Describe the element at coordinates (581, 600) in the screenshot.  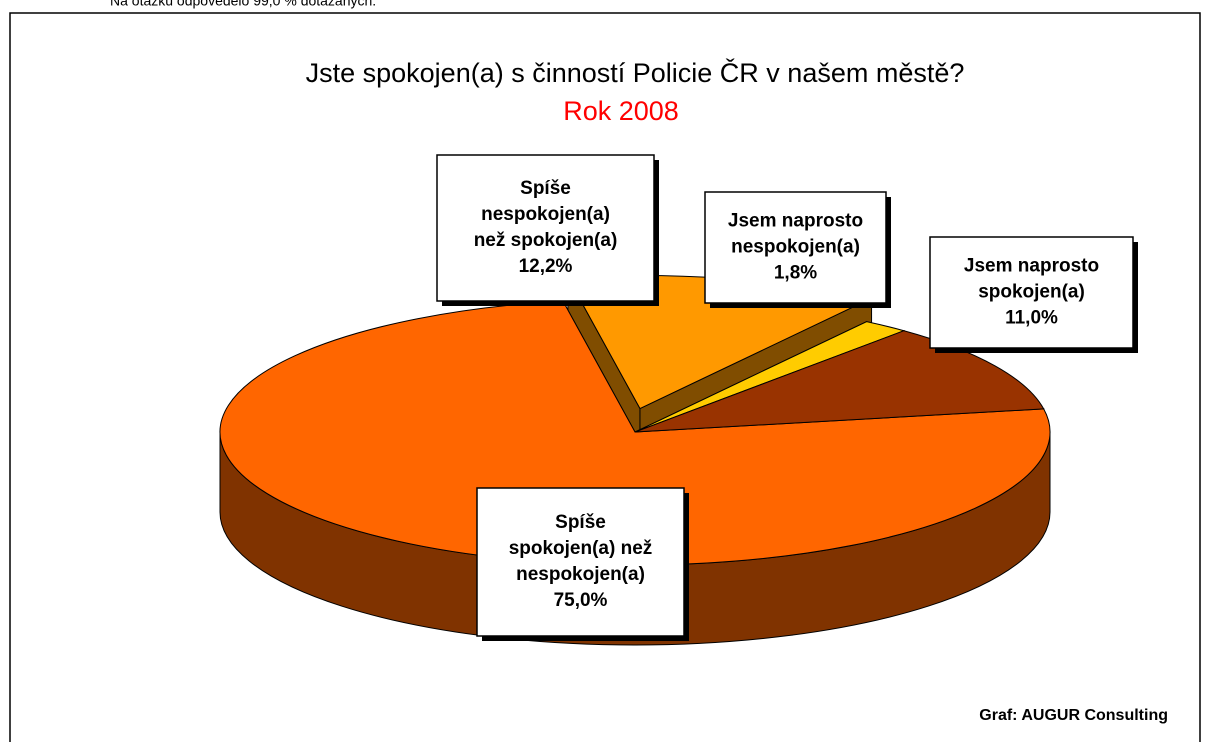
I see `value-label: 75,0%` at that location.